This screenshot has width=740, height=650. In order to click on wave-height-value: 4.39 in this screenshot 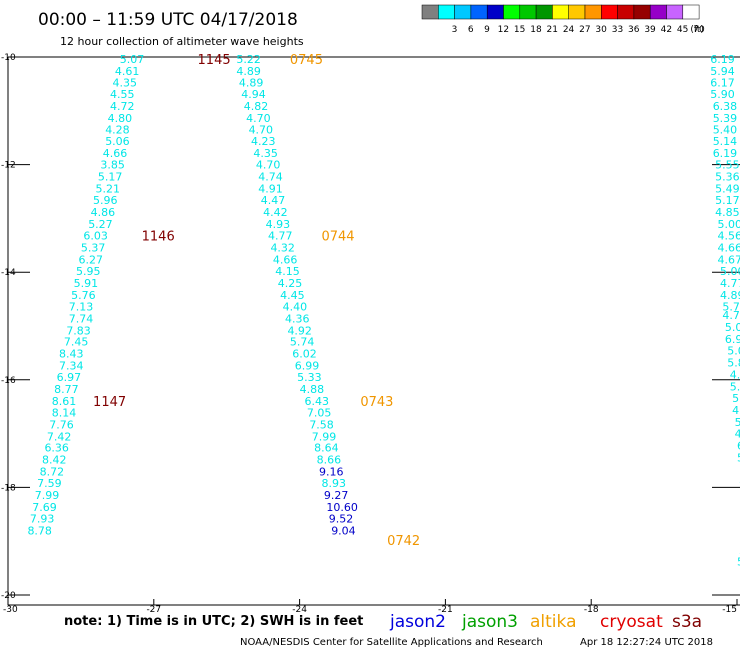, I will do `click(736, 410)`.